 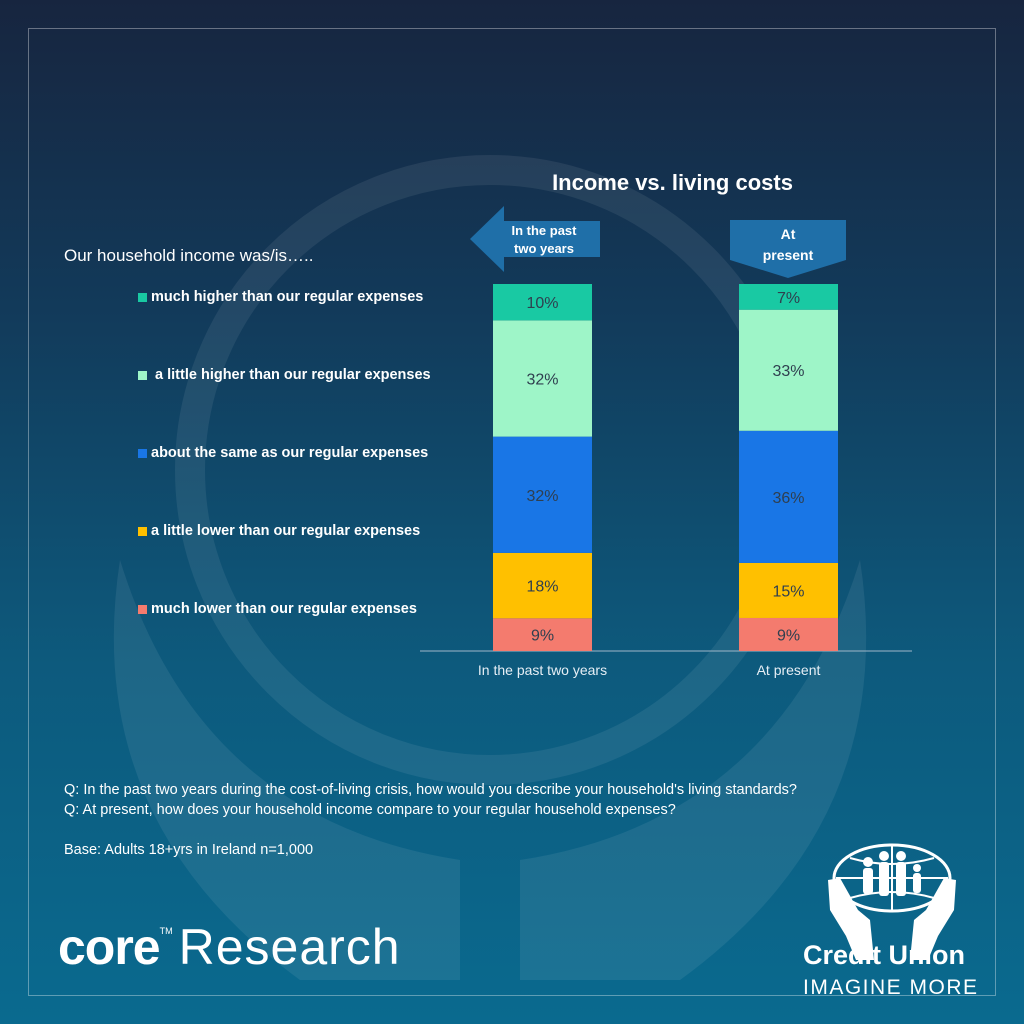 I want to click on legend-label: much higher than our regular expenses, so click(x=287, y=297).